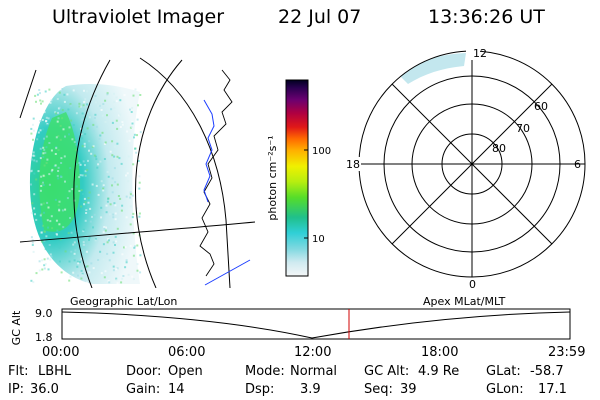  I want to click on ip-label: IP:, so click(16, 389).